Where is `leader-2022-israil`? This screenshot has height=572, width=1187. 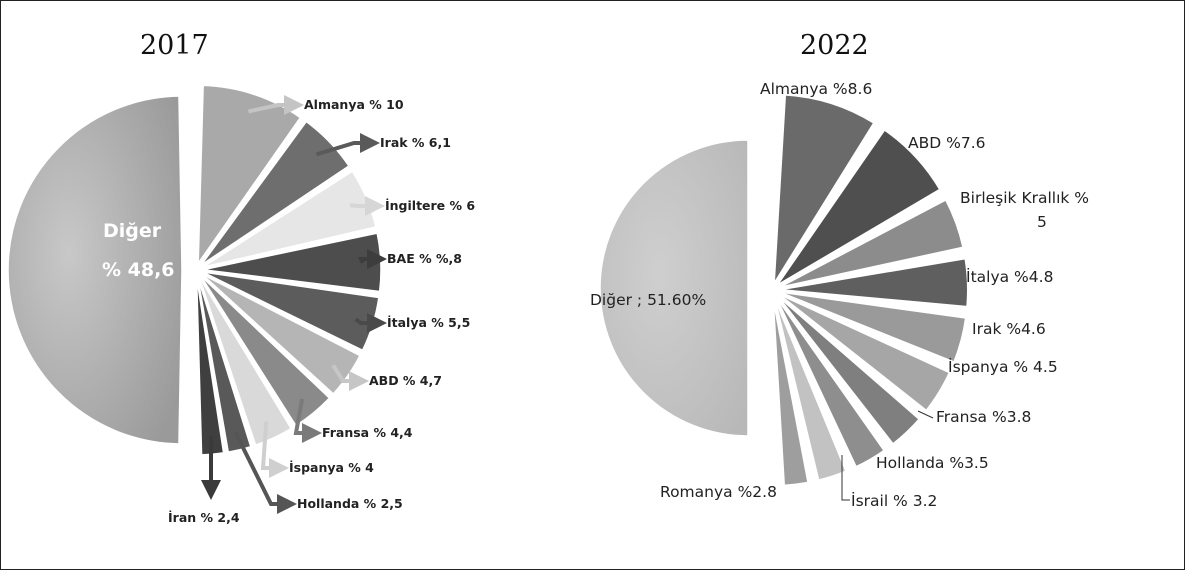
leader-2022-israil is located at coordinates (845, 478).